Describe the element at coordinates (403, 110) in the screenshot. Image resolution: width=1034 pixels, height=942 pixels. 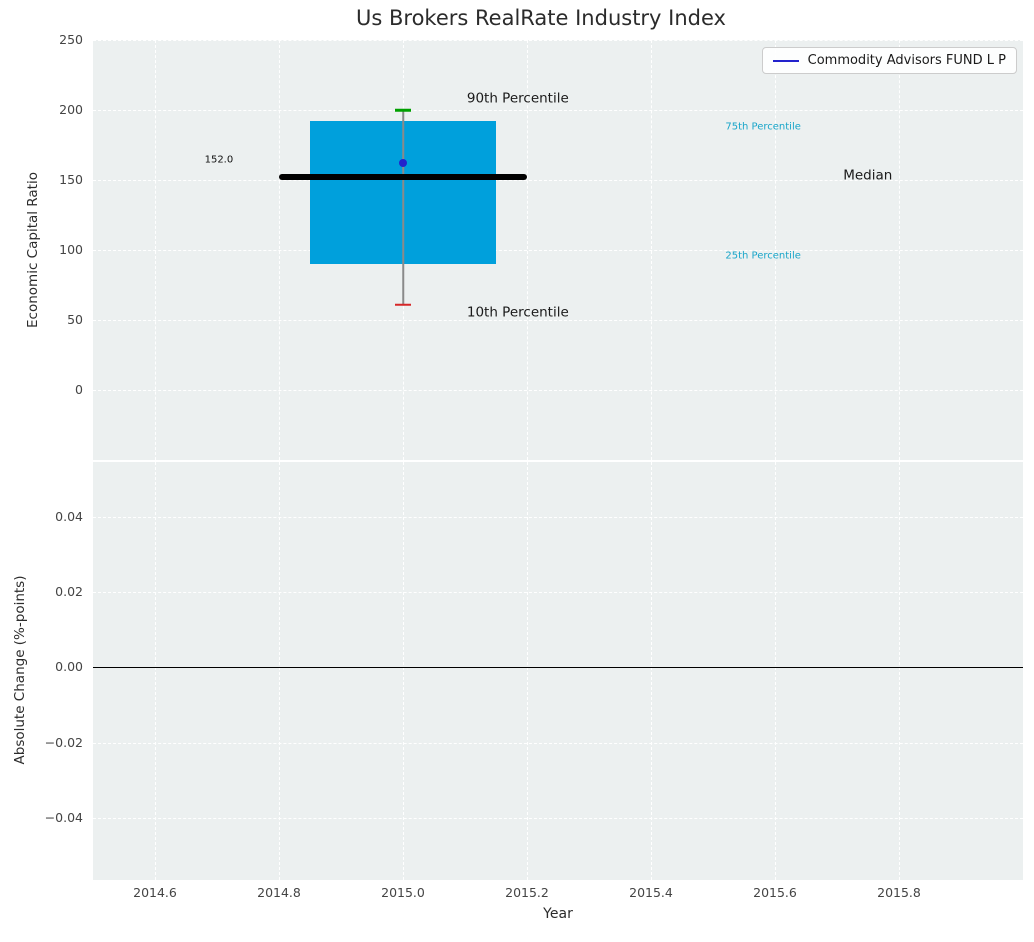
I see `whisker-cap-high` at that location.